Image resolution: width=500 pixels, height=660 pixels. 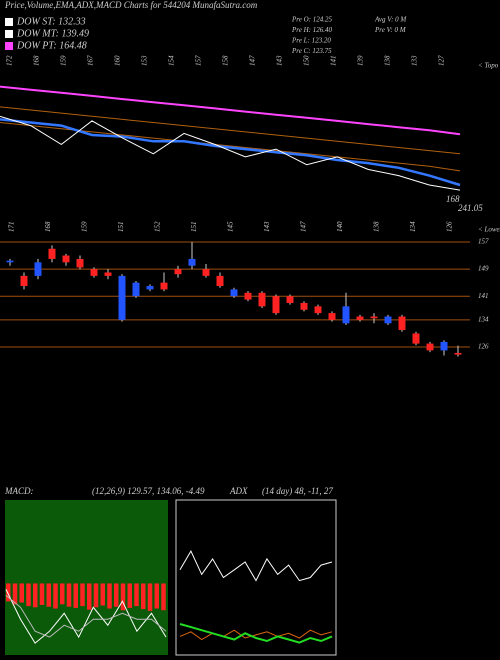 What do you see at coordinates (442, 60) in the screenshot?
I see `top-label: 127` at bounding box center [442, 60].